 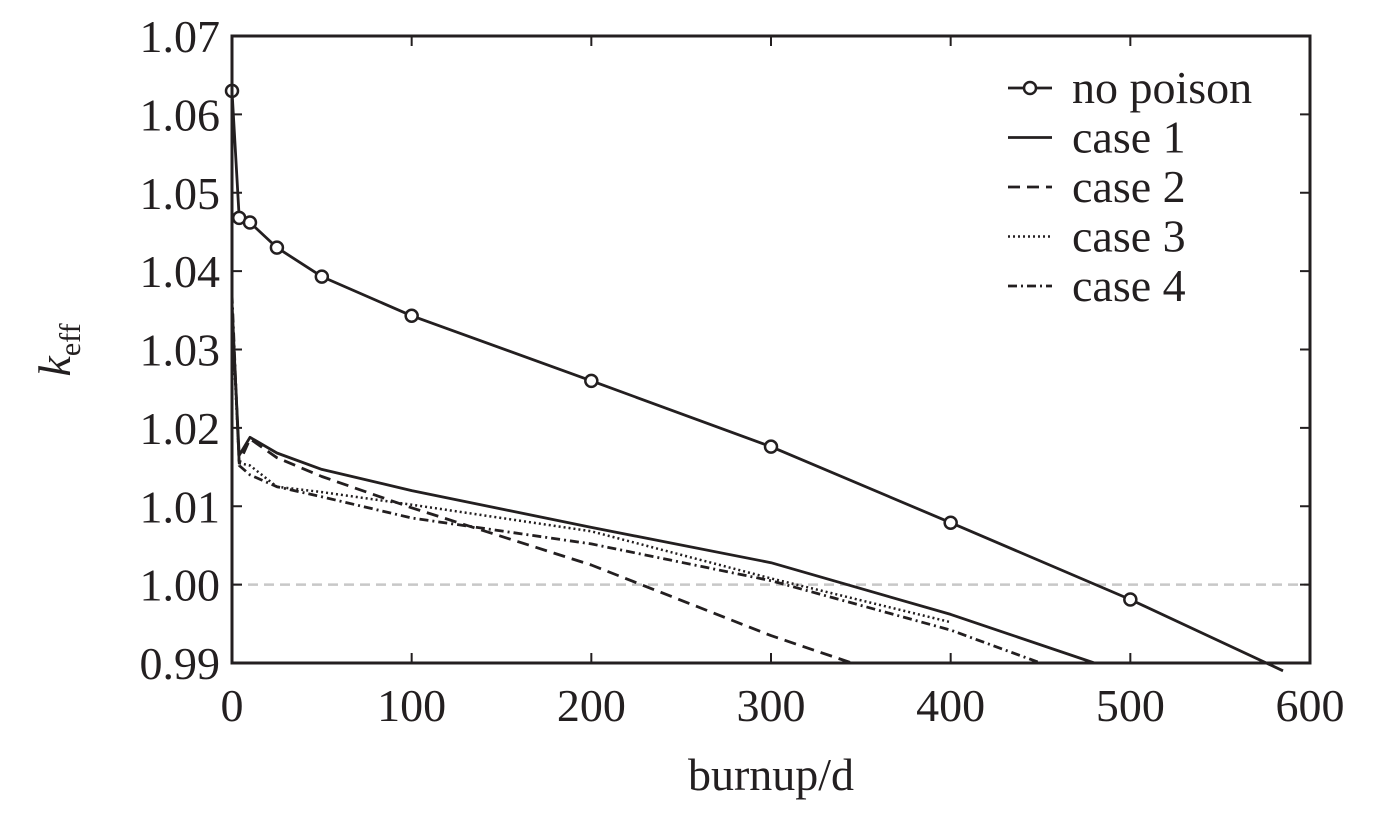 What do you see at coordinates (180, 663) in the screenshot?
I see `y-tick-label: 0.99` at bounding box center [180, 663].